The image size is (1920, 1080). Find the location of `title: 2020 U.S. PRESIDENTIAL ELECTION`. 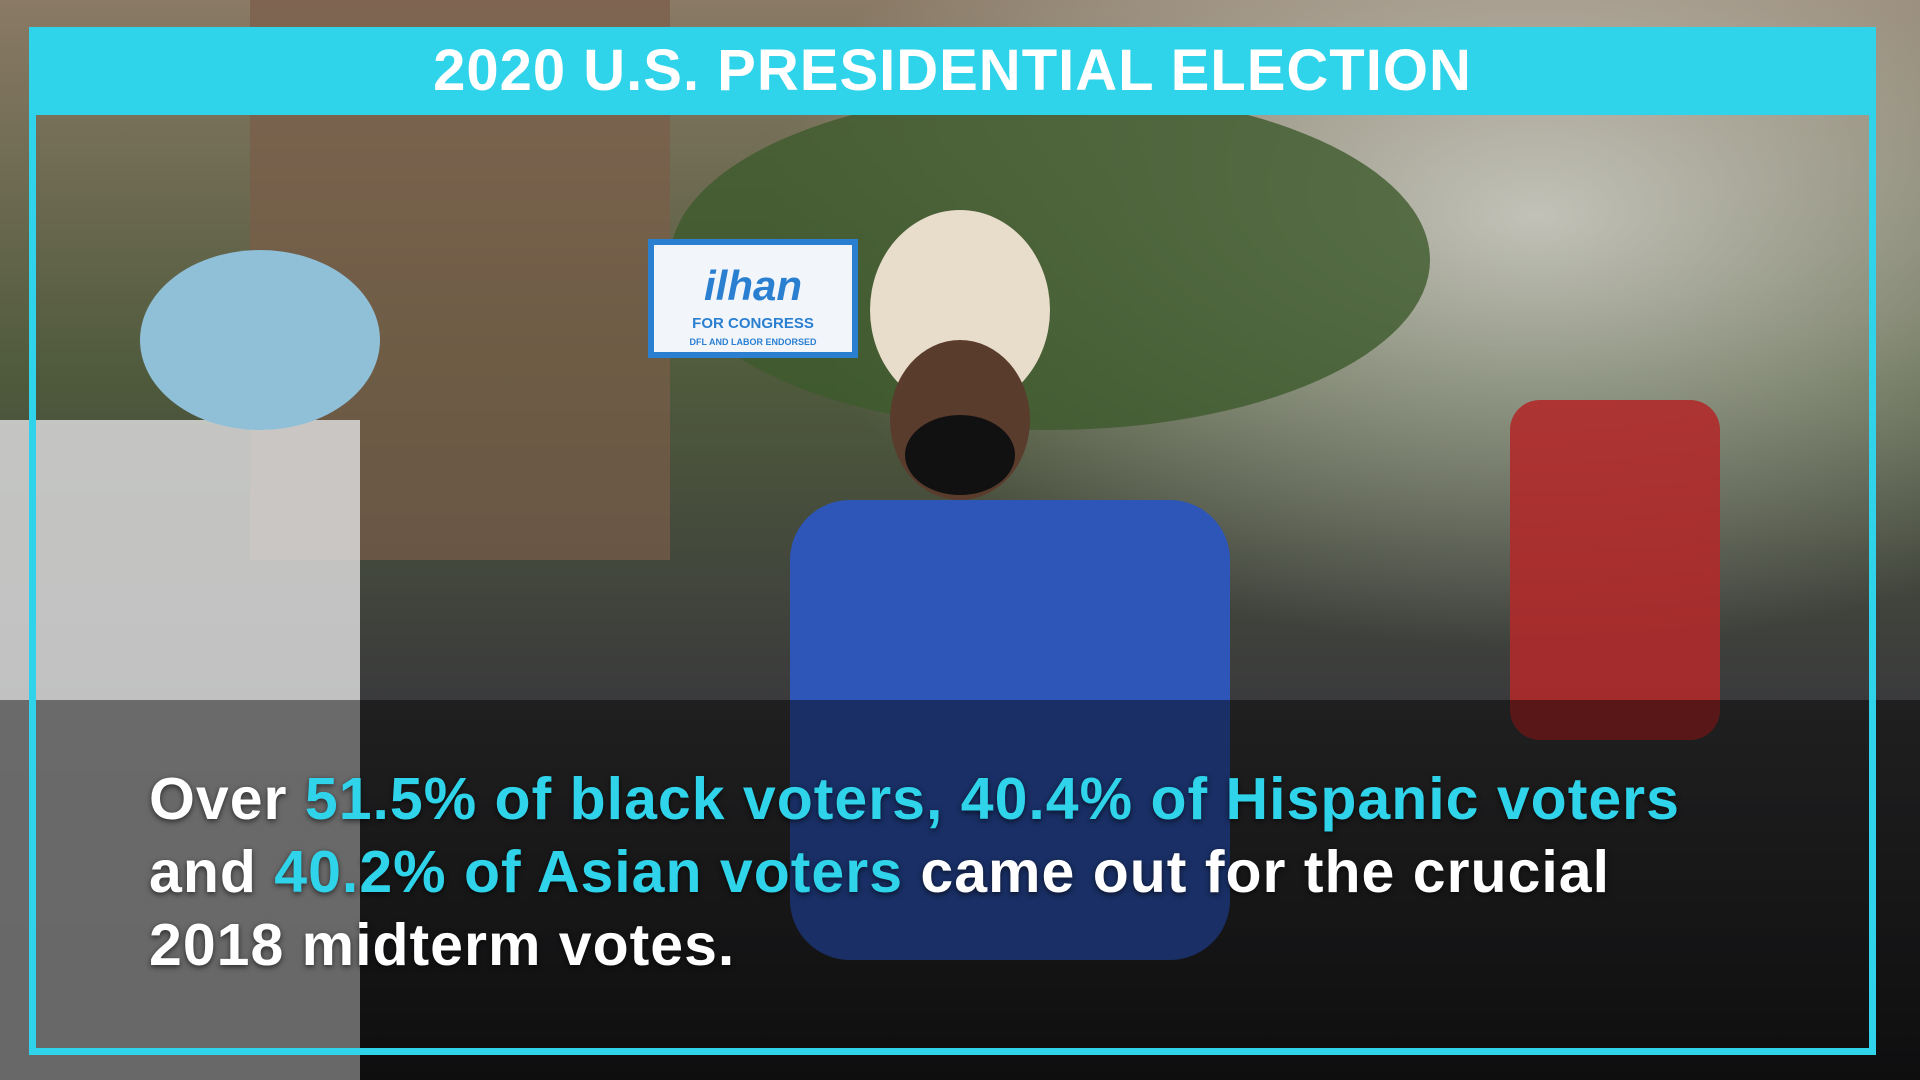

title: 2020 U.S. PRESIDENTIAL ELECTION is located at coordinates (952, 70).